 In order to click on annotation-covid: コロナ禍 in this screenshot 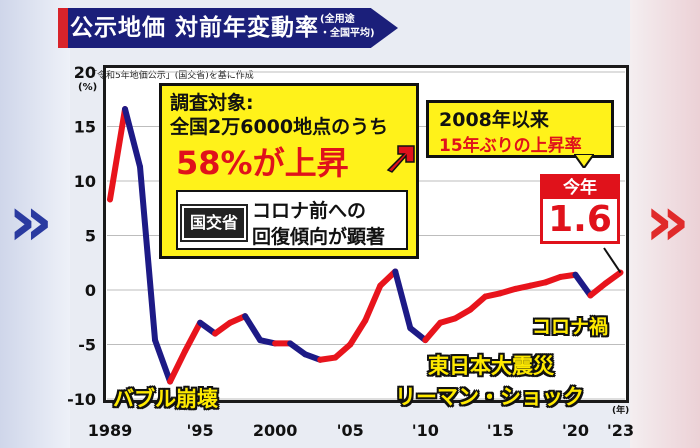, I will do `click(570, 327)`.